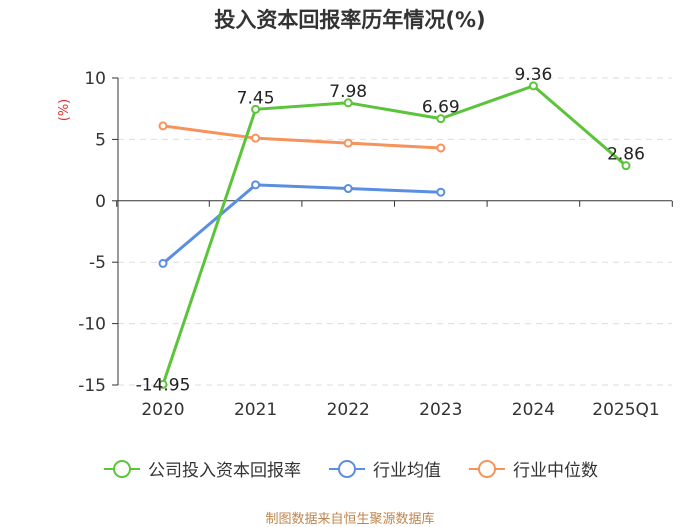 This screenshot has width=700, height=527. Describe the element at coordinates (347, 468) in the screenshot. I see `legend-marker-industry-mean` at that location.